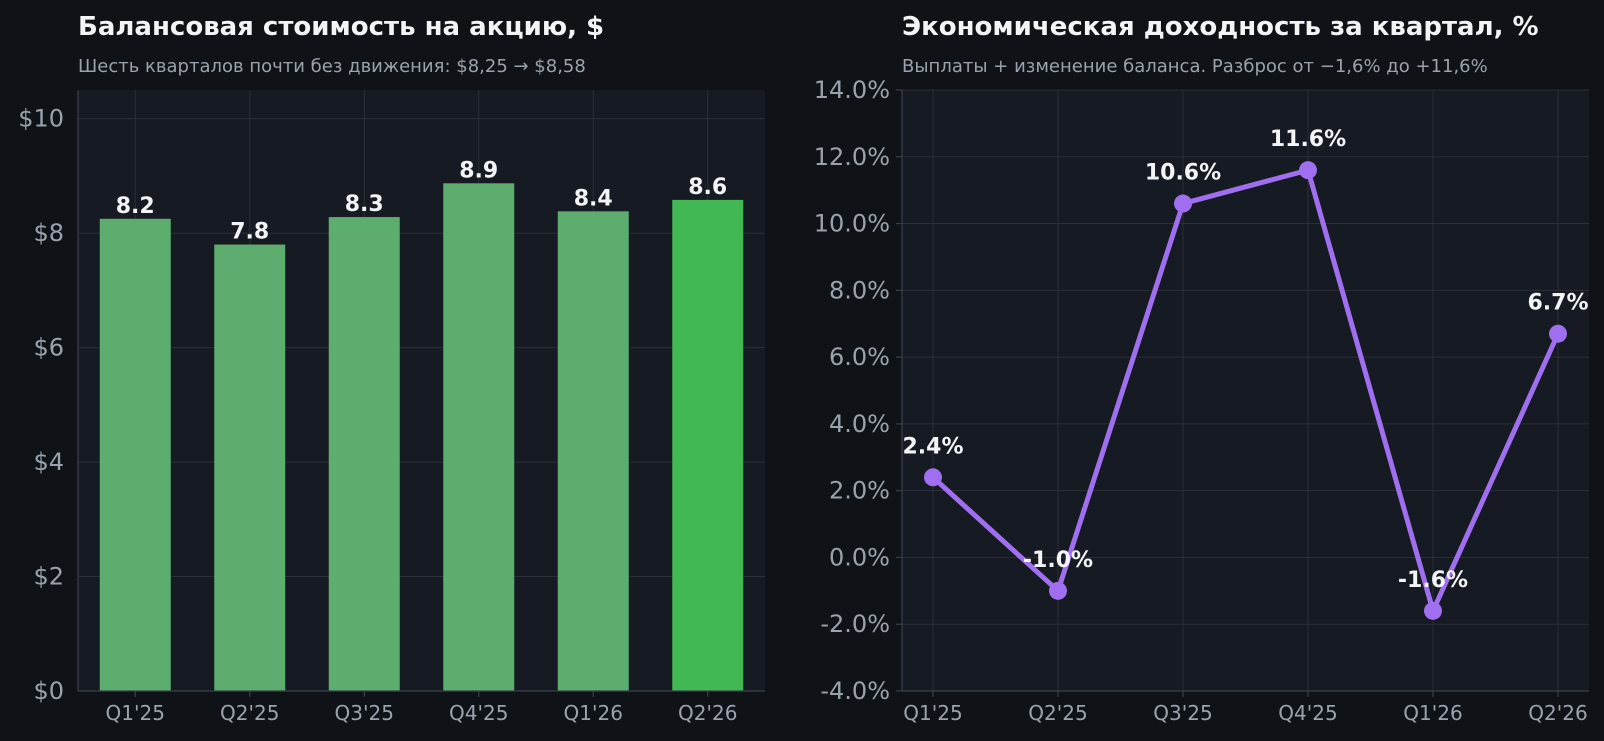  I want to click on line-y-tick-label: -2.0%, so click(855, 624).